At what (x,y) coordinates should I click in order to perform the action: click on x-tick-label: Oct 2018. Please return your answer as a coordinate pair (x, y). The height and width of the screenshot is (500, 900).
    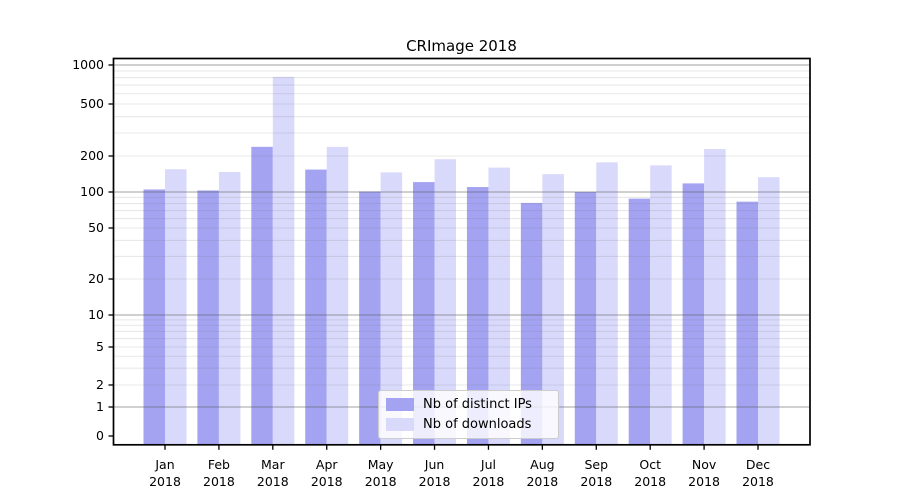
    Looking at the image, I should click on (650, 473).